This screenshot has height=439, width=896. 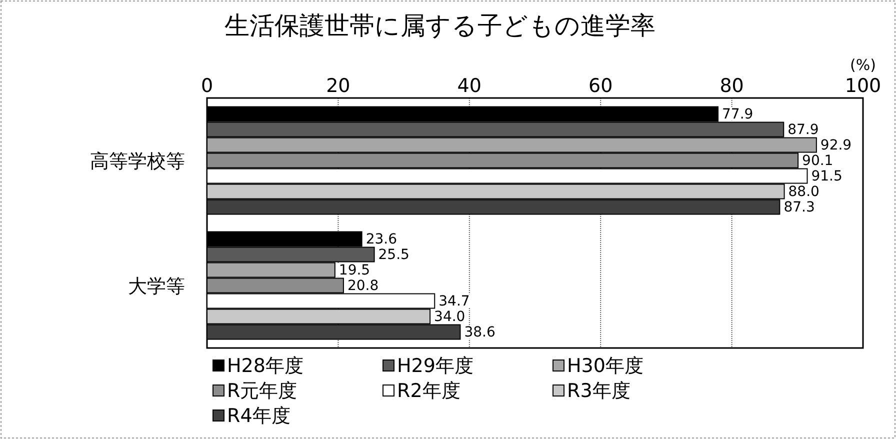 What do you see at coordinates (818, 161) in the screenshot?
I see `data-label: 90.1` at bounding box center [818, 161].